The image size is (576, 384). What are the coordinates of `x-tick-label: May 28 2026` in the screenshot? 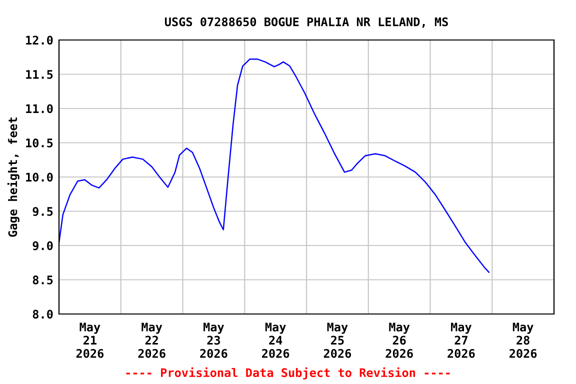 It's located at (523, 340).